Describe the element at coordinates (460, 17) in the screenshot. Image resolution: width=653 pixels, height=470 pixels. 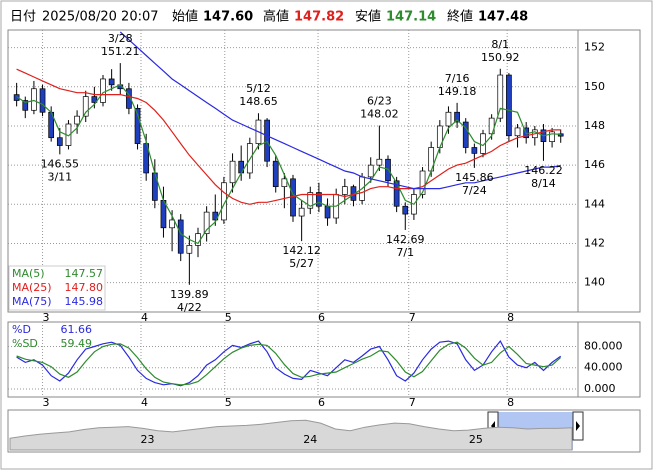
I see `close-label: 終値` at that location.